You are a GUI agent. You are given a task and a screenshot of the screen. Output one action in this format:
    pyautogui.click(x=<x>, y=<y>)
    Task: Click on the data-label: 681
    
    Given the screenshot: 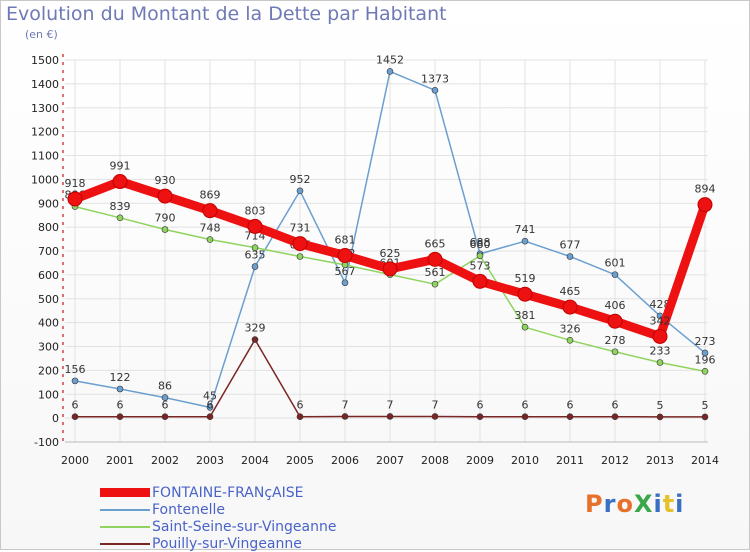 What is the action you would take?
    pyautogui.click(x=345, y=240)
    